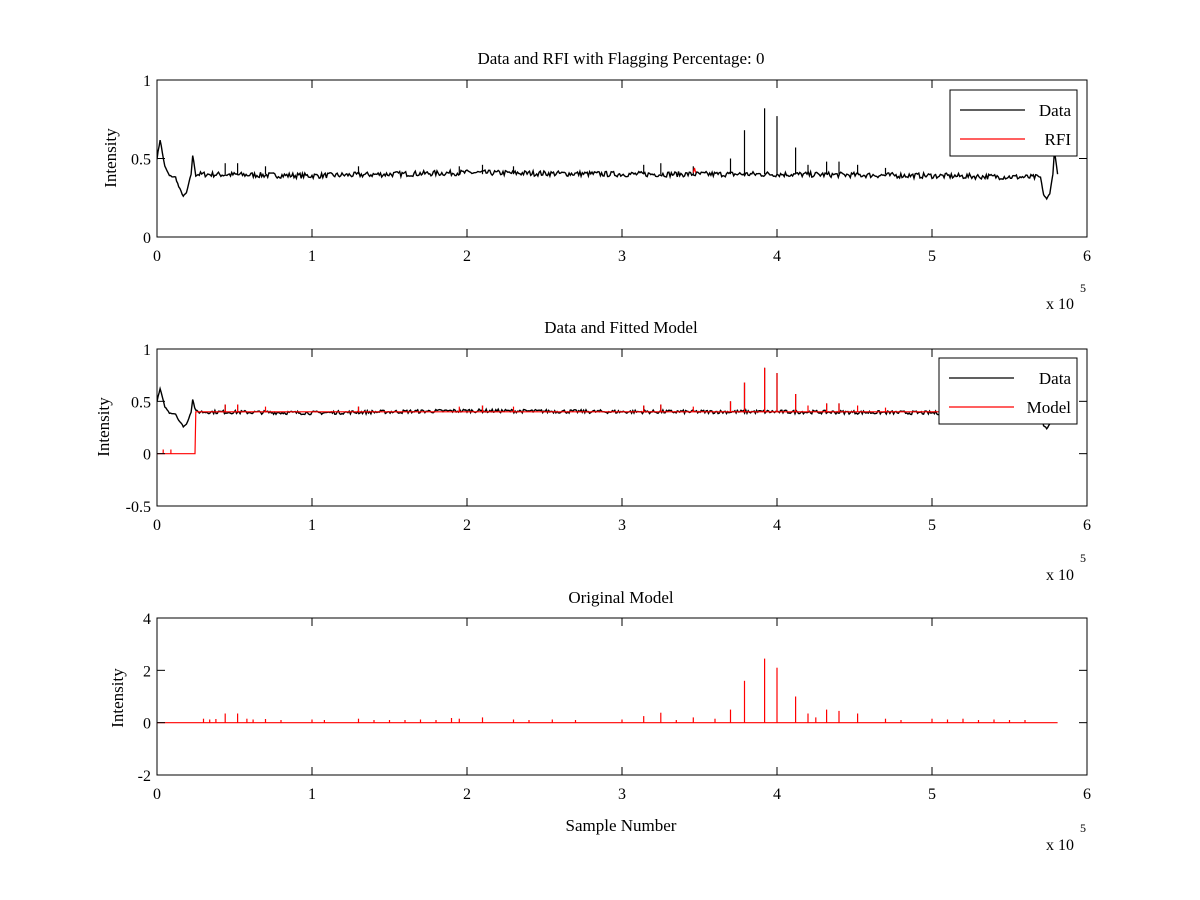 This screenshot has height=900, width=1200. I want to click on panel-1-x-multiplier-exponent: 5, so click(1083, 288).